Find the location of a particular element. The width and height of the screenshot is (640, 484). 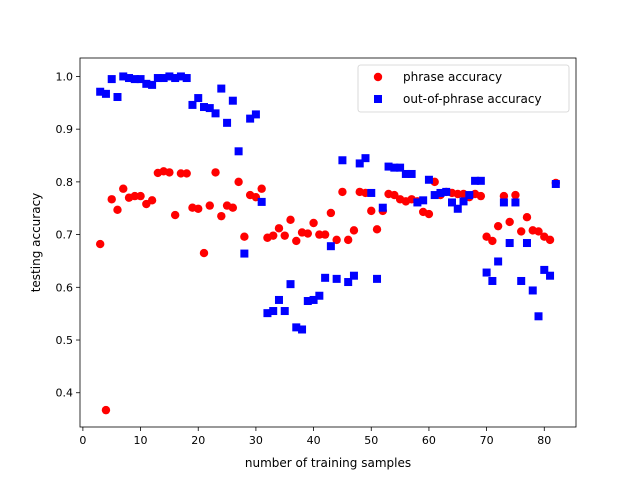

x-tick-label: 80 is located at coordinates (544, 440).